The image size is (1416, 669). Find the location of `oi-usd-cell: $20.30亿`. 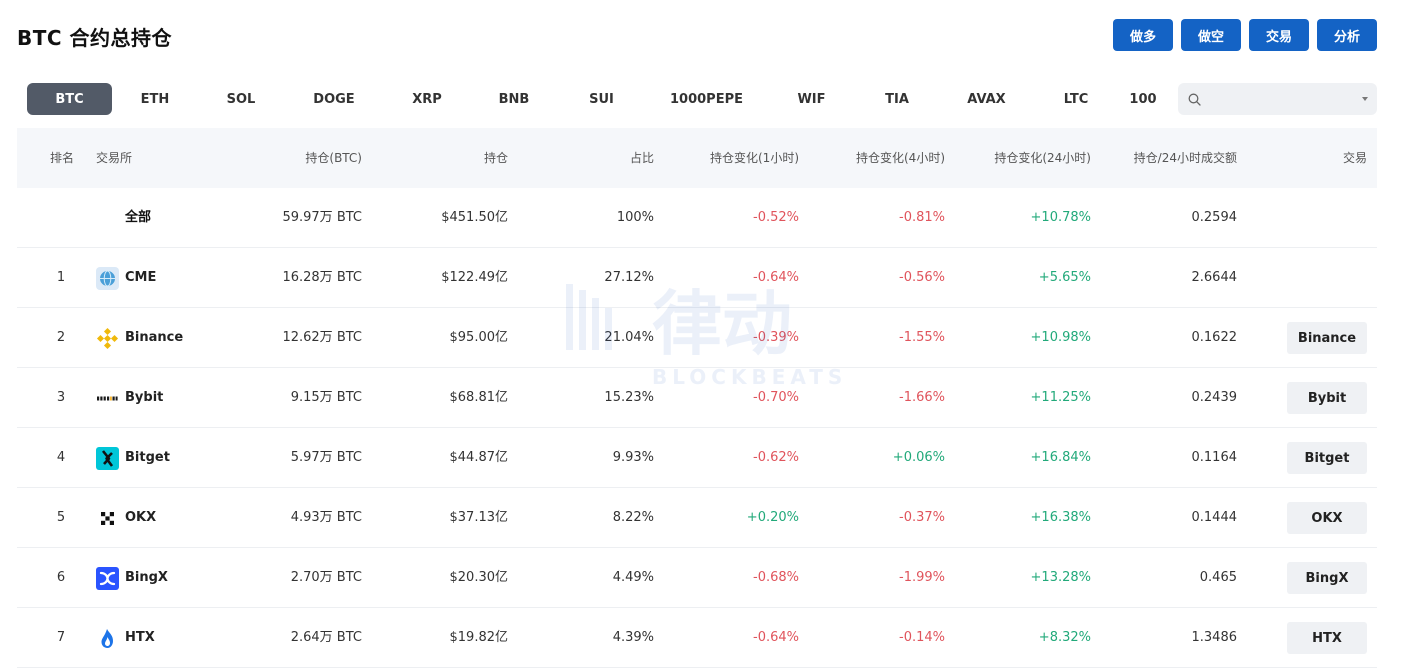

oi-usd-cell: $20.30亿 is located at coordinates (479, 577).